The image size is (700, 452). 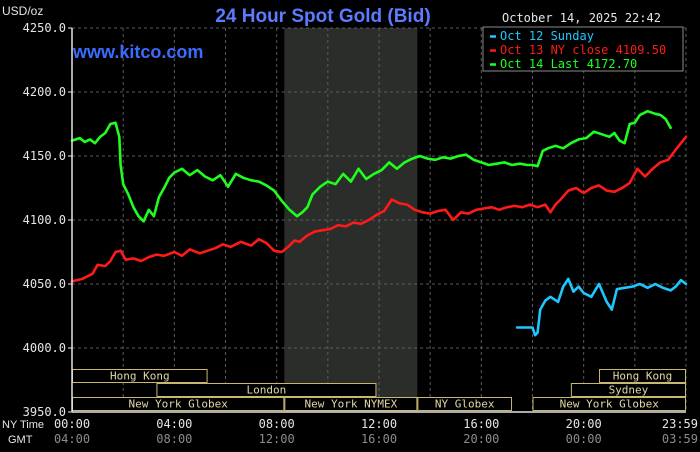 I want to click on y-tick-label: 4100.0, so click(x=44, y=220).